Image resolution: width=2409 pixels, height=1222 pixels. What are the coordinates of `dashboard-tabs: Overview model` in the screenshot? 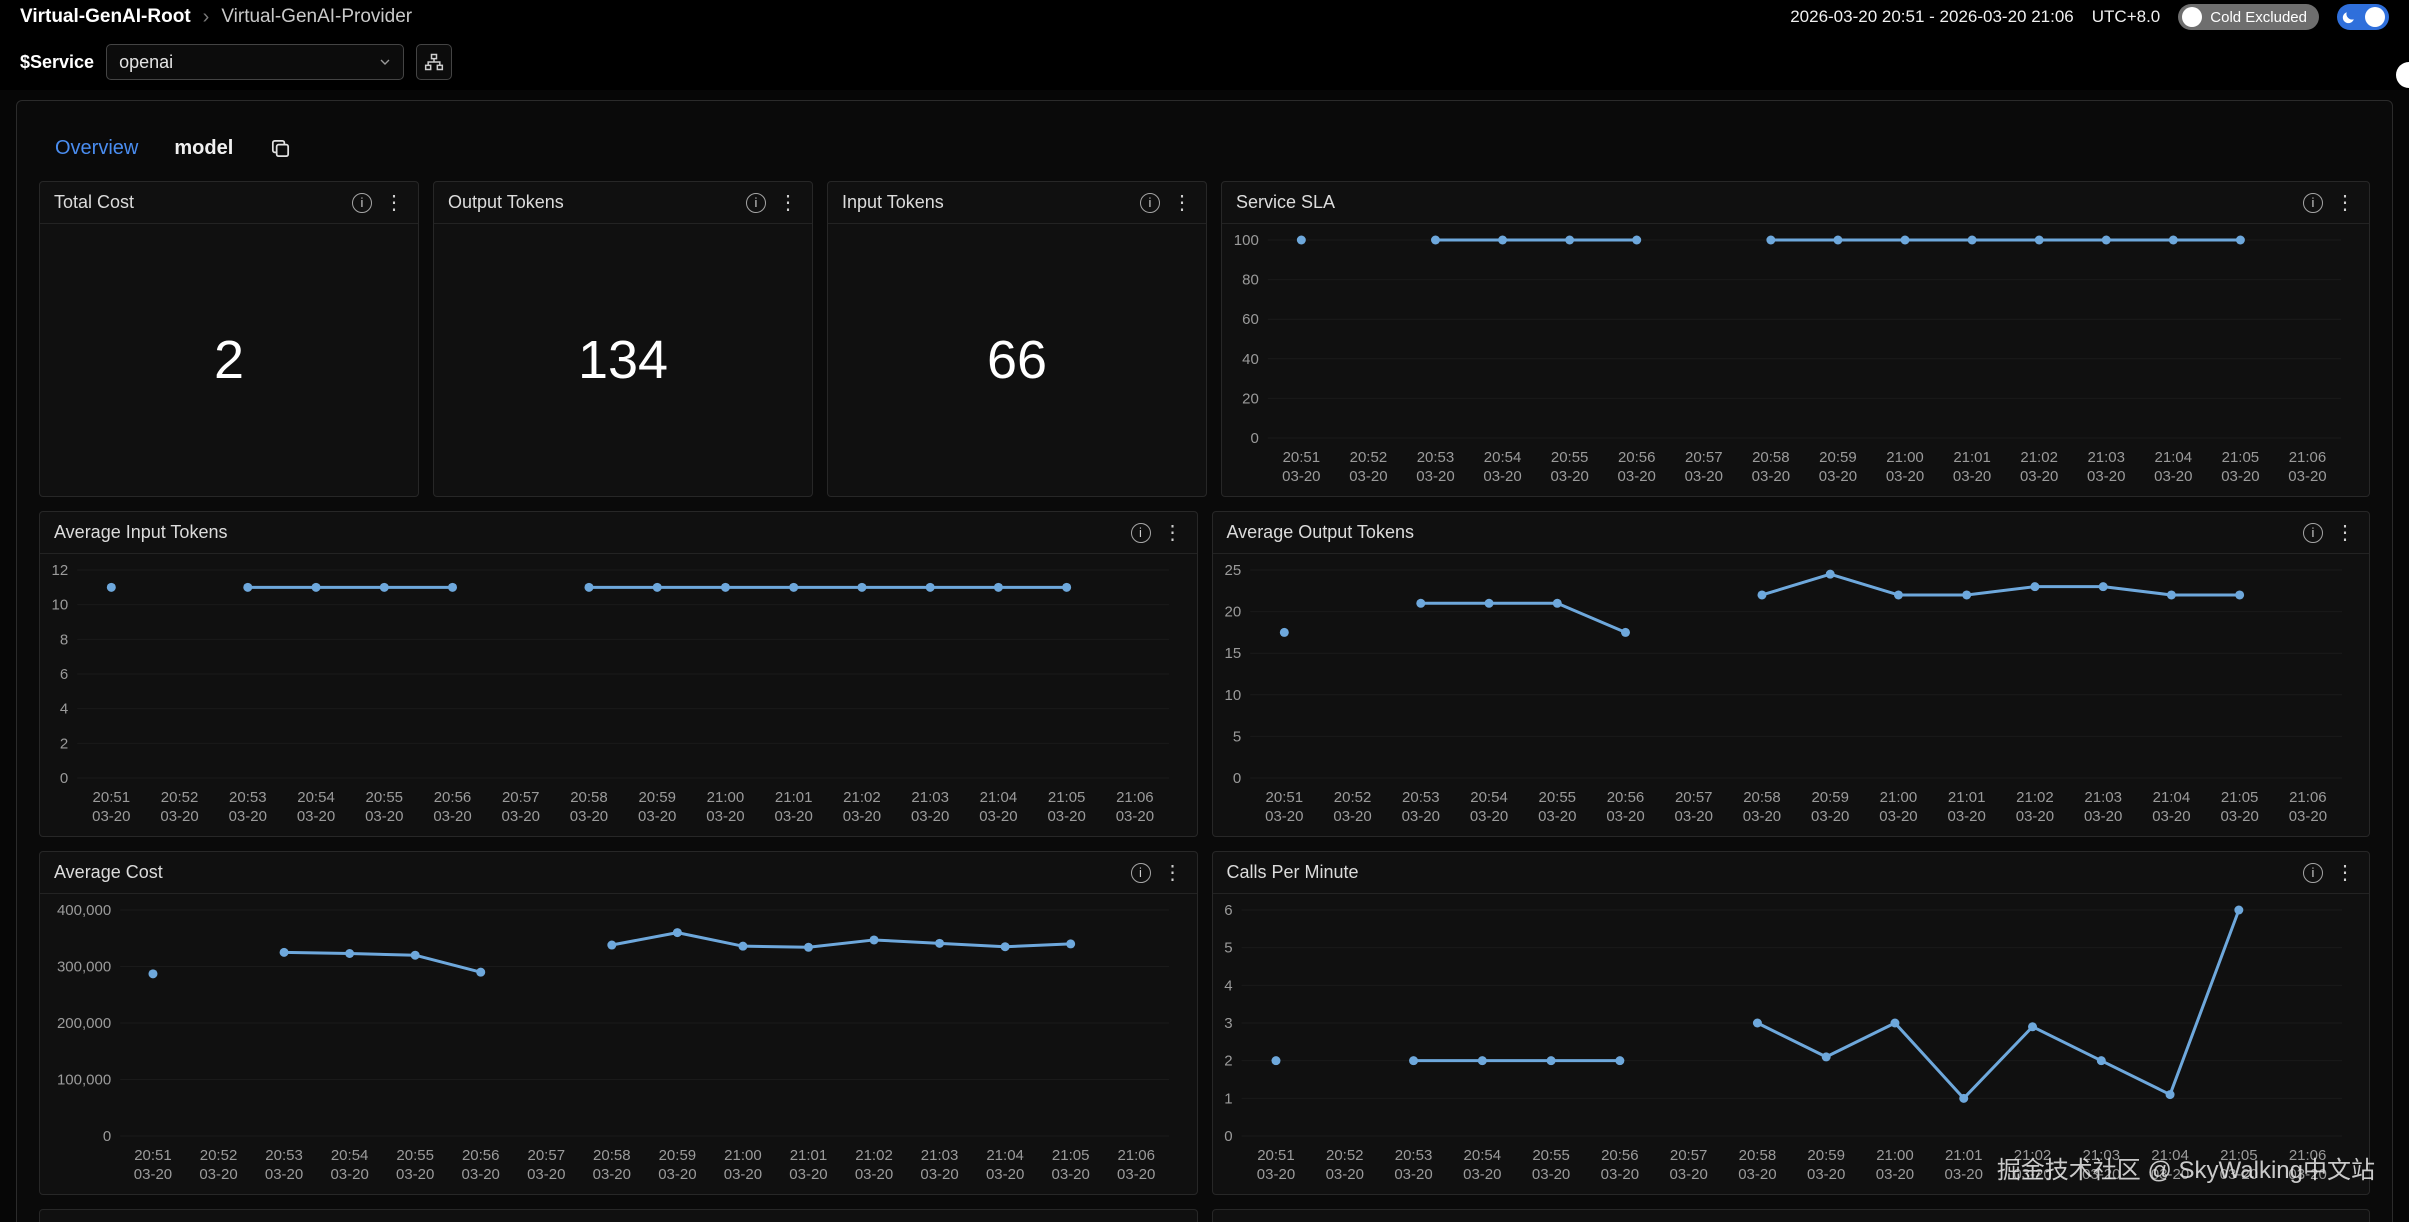 It's located at (1204, 145).